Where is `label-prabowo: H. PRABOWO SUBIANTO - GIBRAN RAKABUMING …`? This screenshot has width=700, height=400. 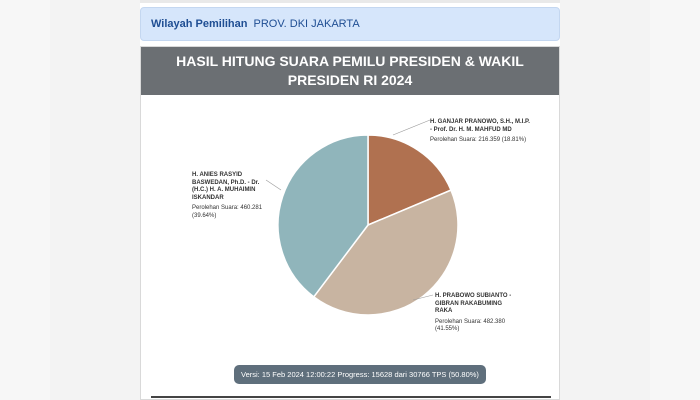
label-prabowo: H. PRABOWO SUBIANTO - GIBRAN RAKABUMING … is located at coordinates (476, 313).